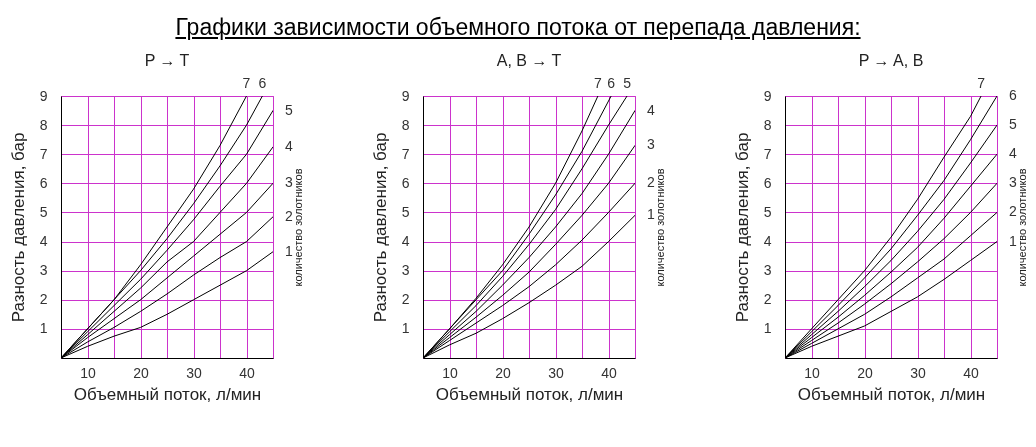 The height and width of the screenshot is (447, 1036). Describe the element at coordinates (518, 27) in the screenshot. I see `text: Графики зависимости объемного потока от перепада давления:` at that location.